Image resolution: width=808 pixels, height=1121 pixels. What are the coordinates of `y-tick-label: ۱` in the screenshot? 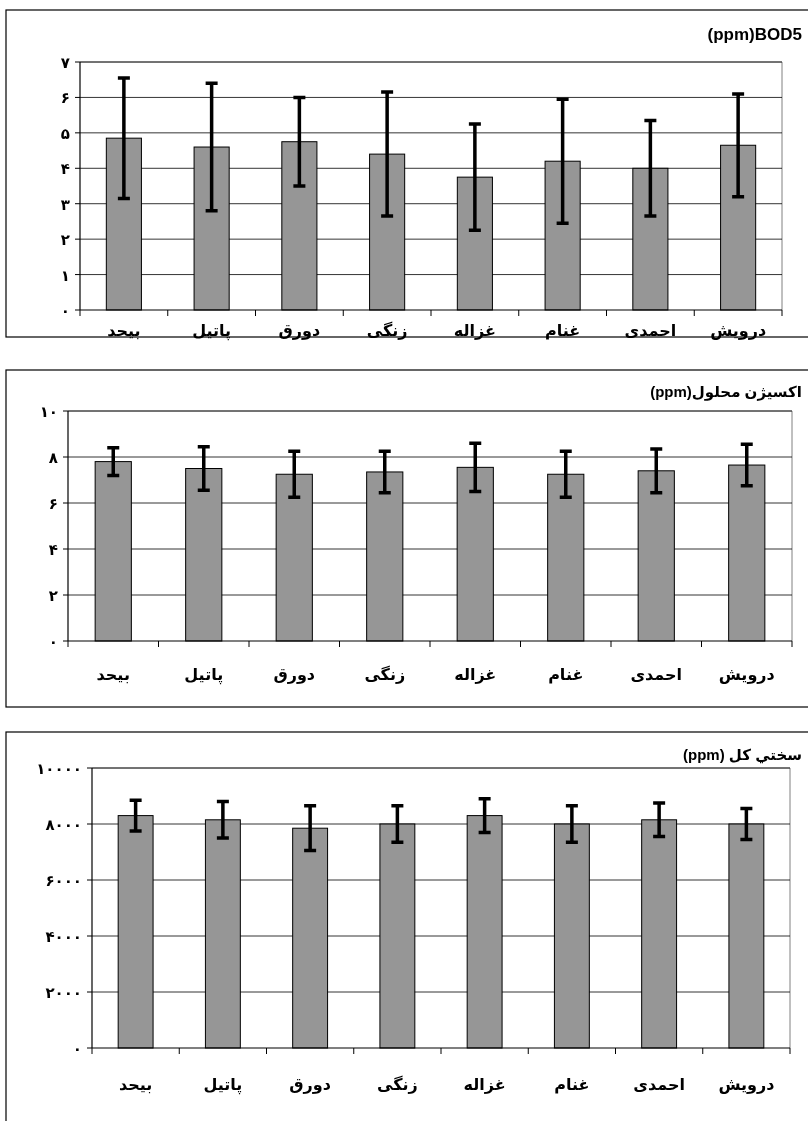 It's located at (65, 275).